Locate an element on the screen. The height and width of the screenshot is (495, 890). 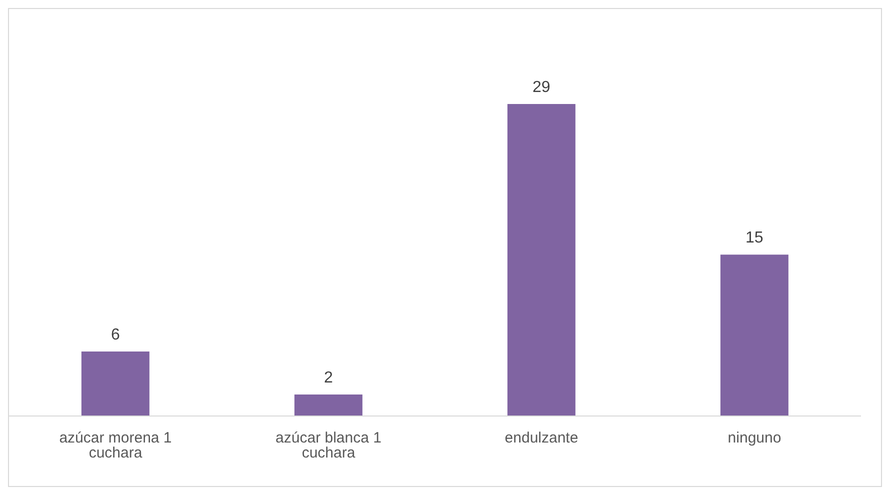
x-tick-label: ninguno is located at coordinates (755, 438).